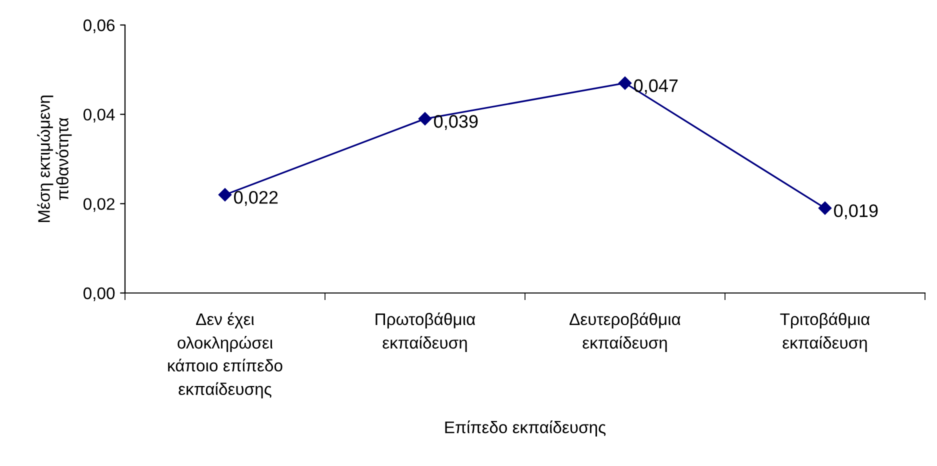 The image size is (937, 466). Describe the element at coordinates (656, 86) in the screenshot. I see `data-label: 0,047` at that location.